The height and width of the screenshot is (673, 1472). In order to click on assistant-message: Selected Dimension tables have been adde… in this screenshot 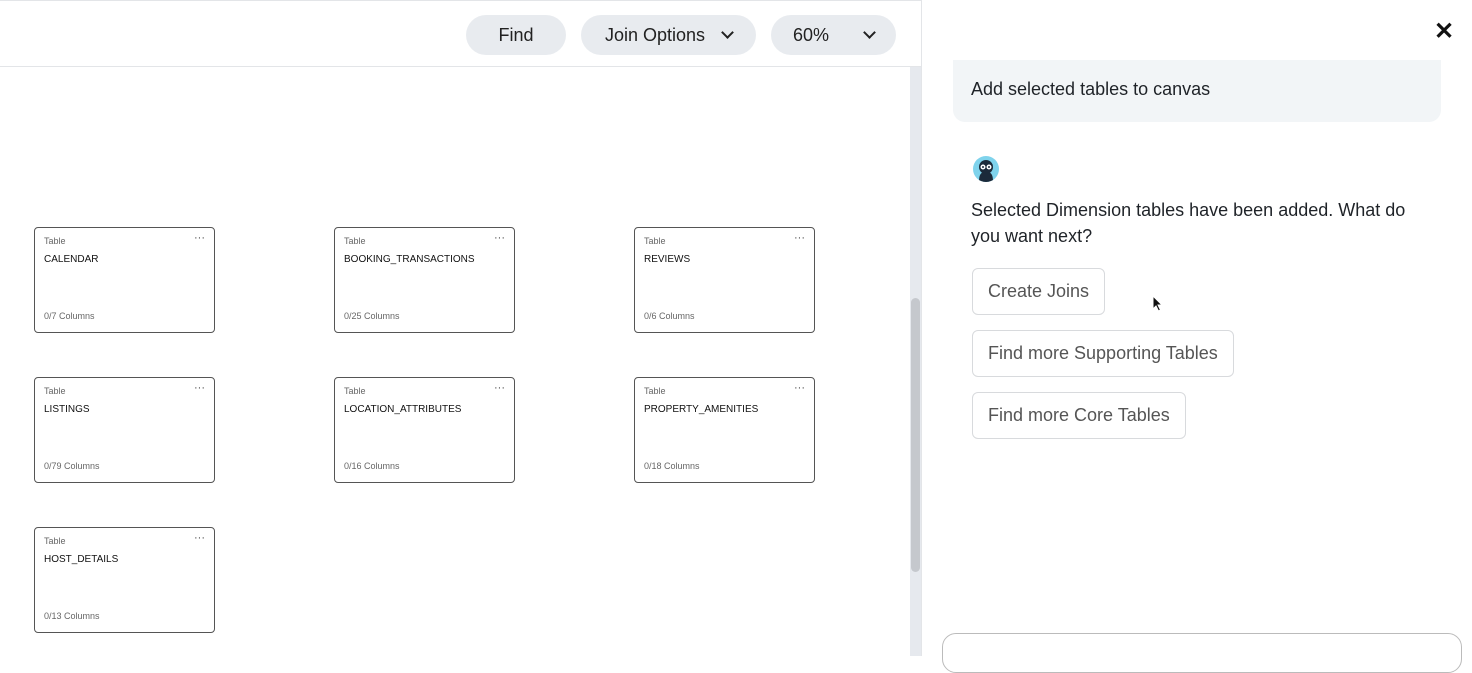, I will do `click(1188, 223)`.